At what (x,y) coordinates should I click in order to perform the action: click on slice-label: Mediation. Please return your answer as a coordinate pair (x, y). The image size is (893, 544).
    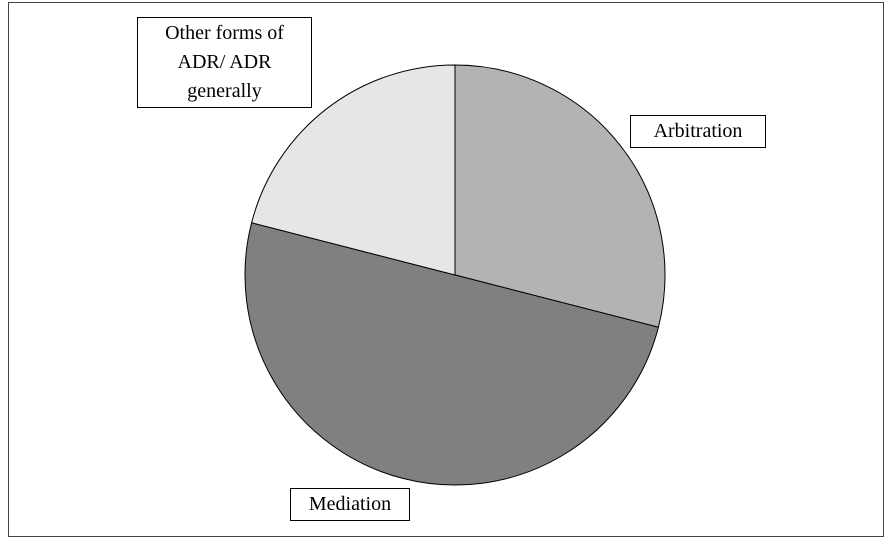
    Looking at the image, I should click on (350, 504).